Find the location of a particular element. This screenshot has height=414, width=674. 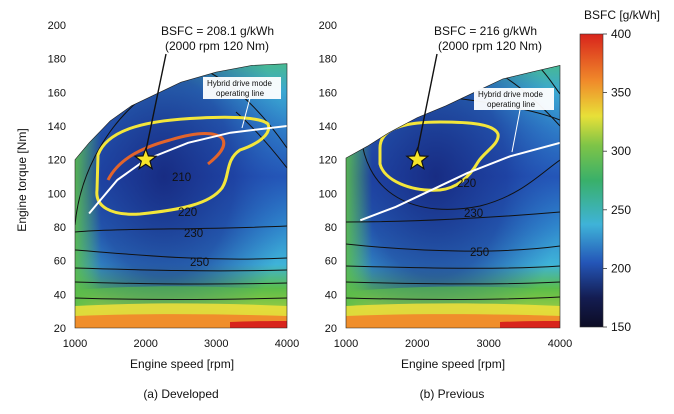

panel-b-contour-c3 is located at coordinates (453, 298).